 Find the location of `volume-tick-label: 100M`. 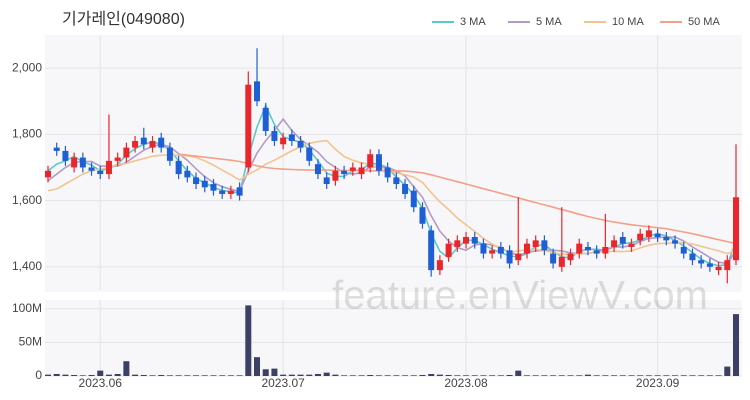

volume-tick-label: 100M is located at coordinates (27, 308).